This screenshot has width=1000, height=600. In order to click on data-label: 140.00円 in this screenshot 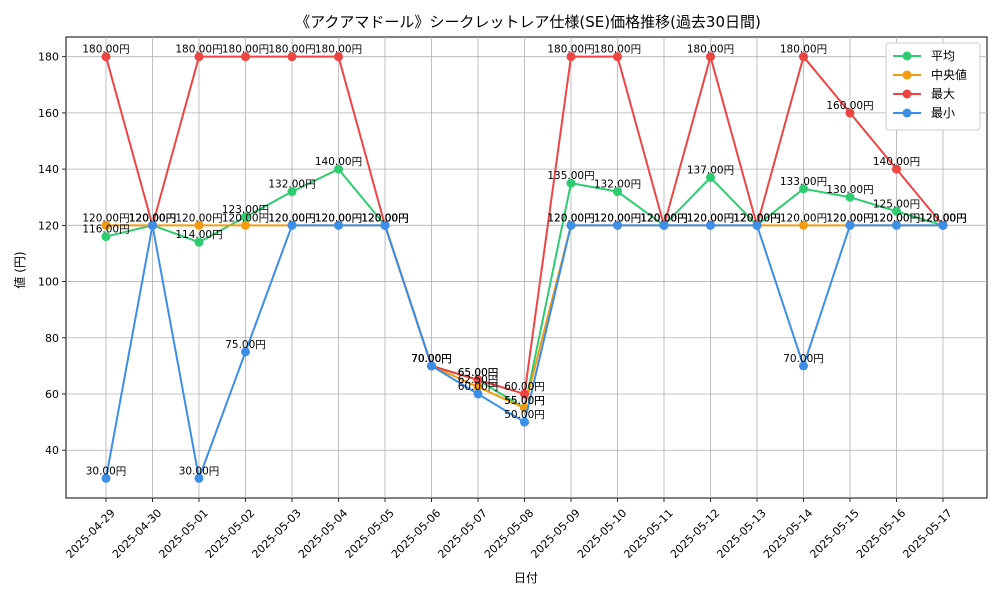, I will do `click(896, 162)`.